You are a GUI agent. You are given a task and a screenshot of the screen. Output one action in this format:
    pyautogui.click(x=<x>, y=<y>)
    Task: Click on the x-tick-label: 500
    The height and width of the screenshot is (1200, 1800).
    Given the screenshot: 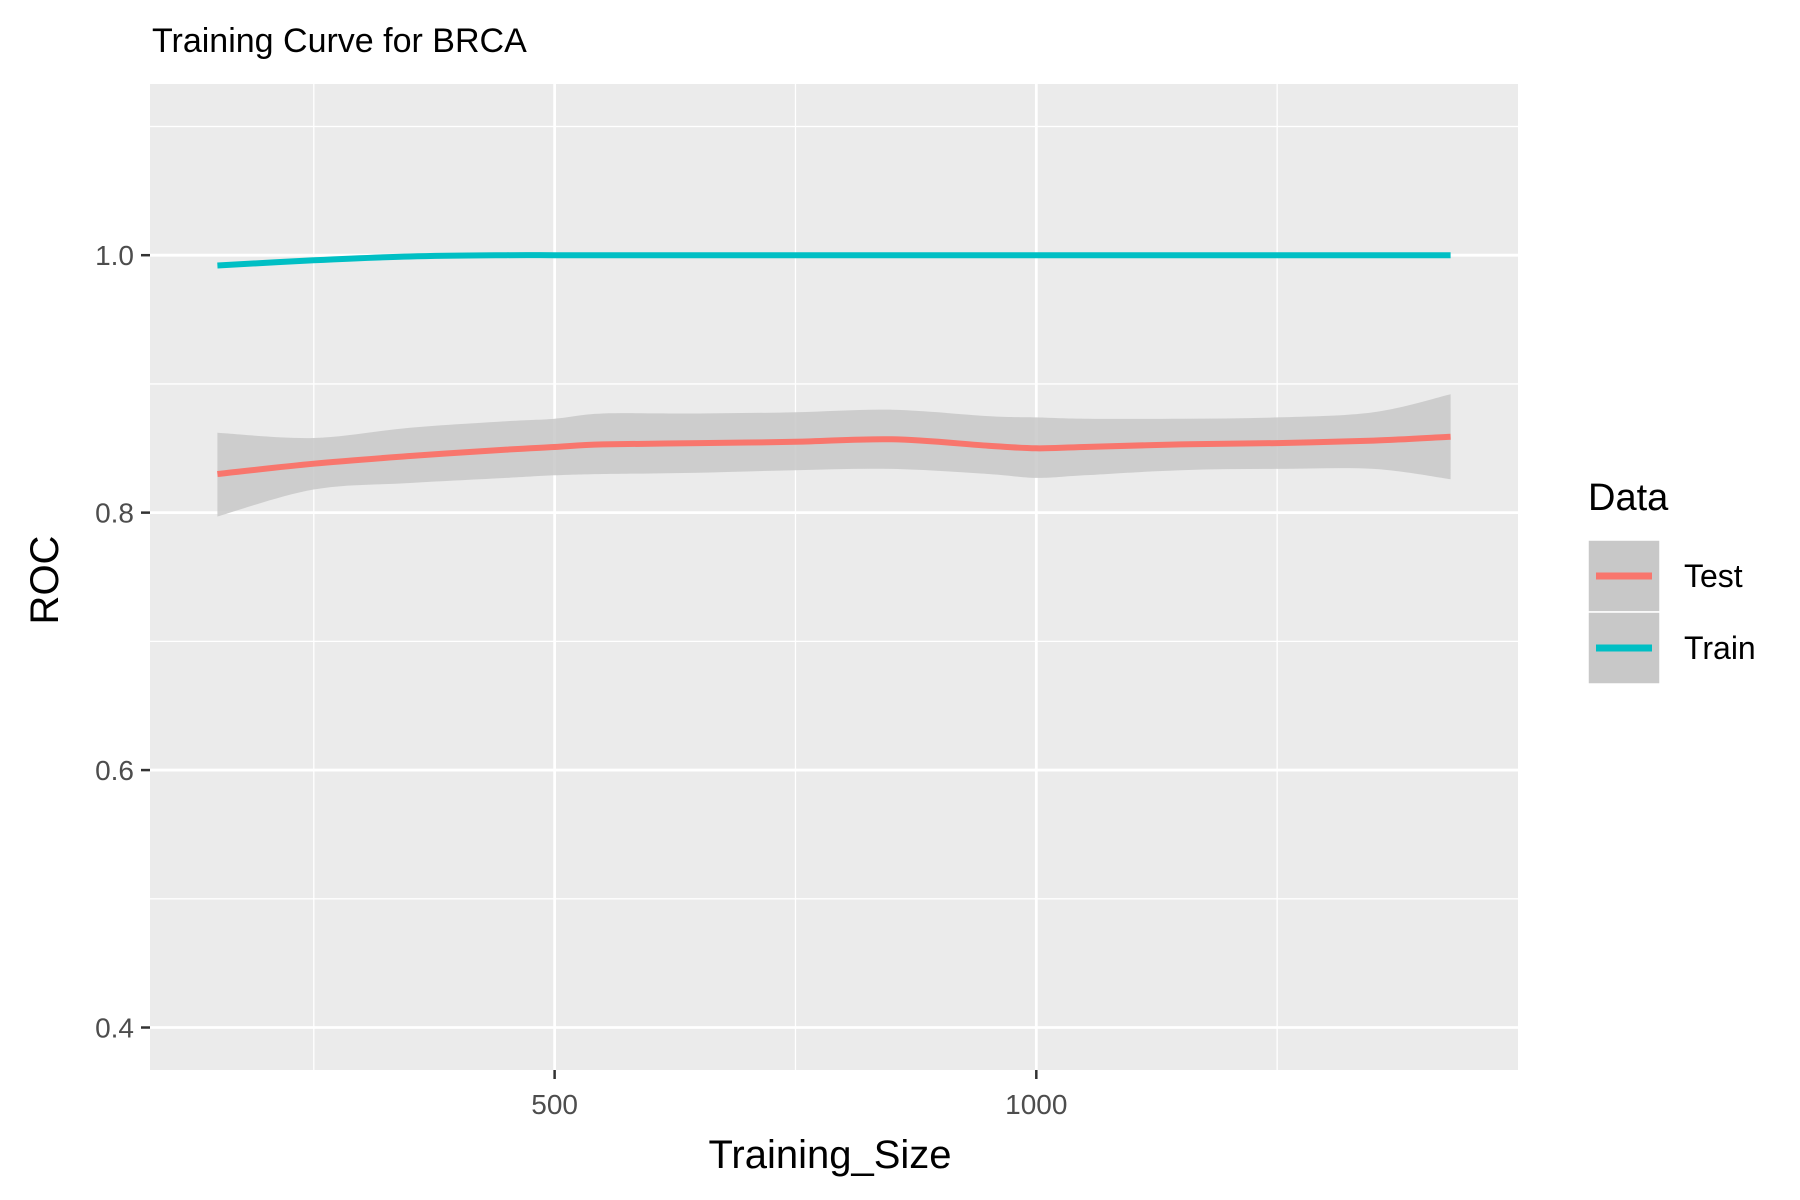 What is the action you would take?
    pyautogui.click(x=554, y=1104)
    